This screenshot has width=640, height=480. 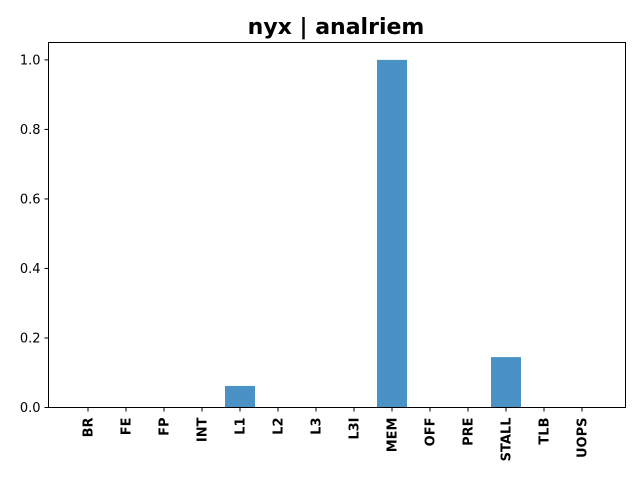 I want to click on y-tick-label: 0.4, so click(x=30, y=269).